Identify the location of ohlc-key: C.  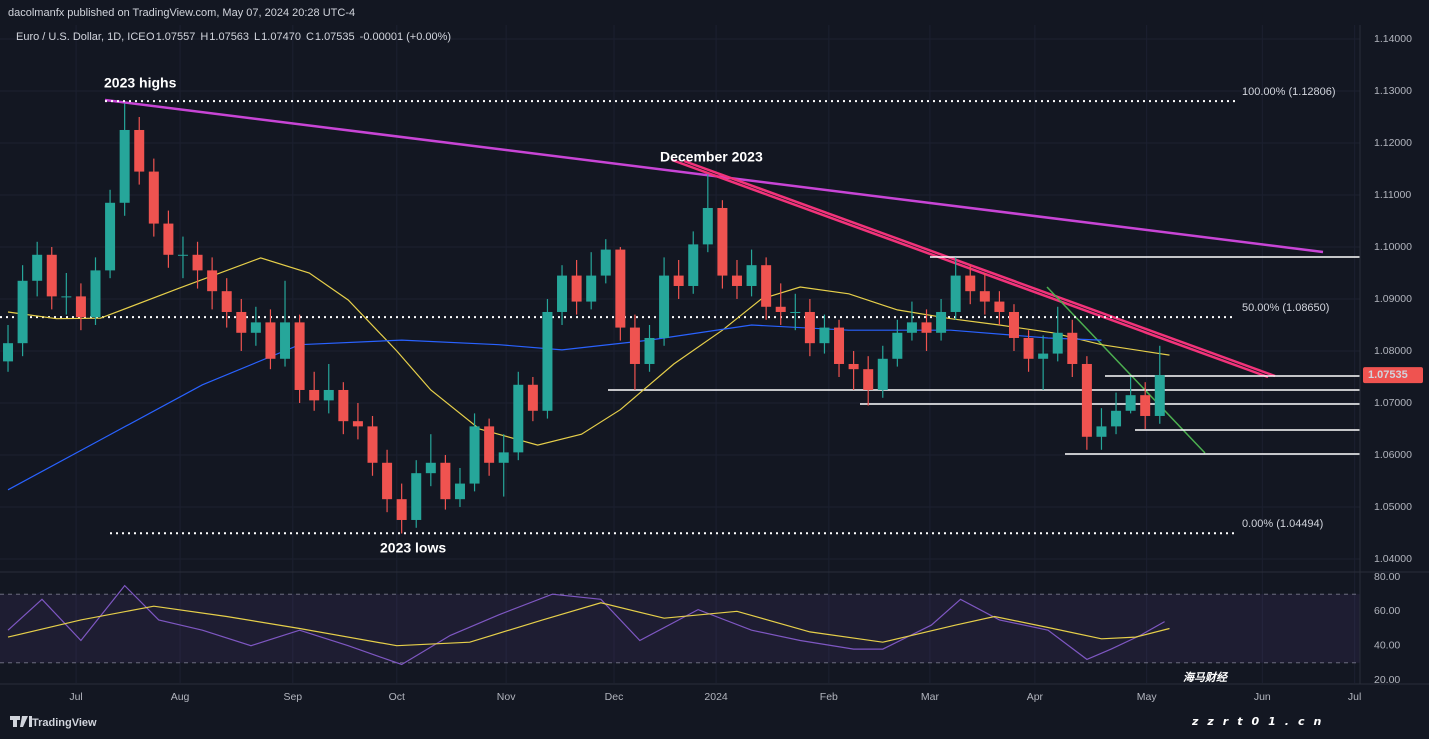
(310, 37).